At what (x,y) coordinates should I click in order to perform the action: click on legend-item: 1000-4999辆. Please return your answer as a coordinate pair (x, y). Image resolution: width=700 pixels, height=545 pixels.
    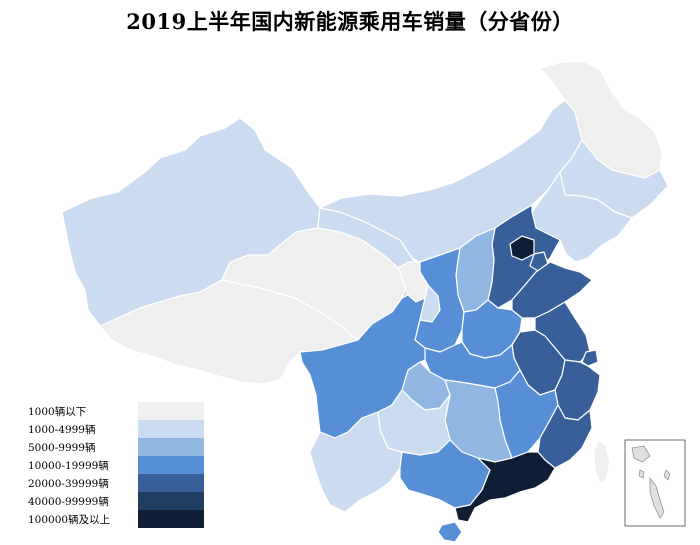
    Looking at the image, I should click on (115, 429).